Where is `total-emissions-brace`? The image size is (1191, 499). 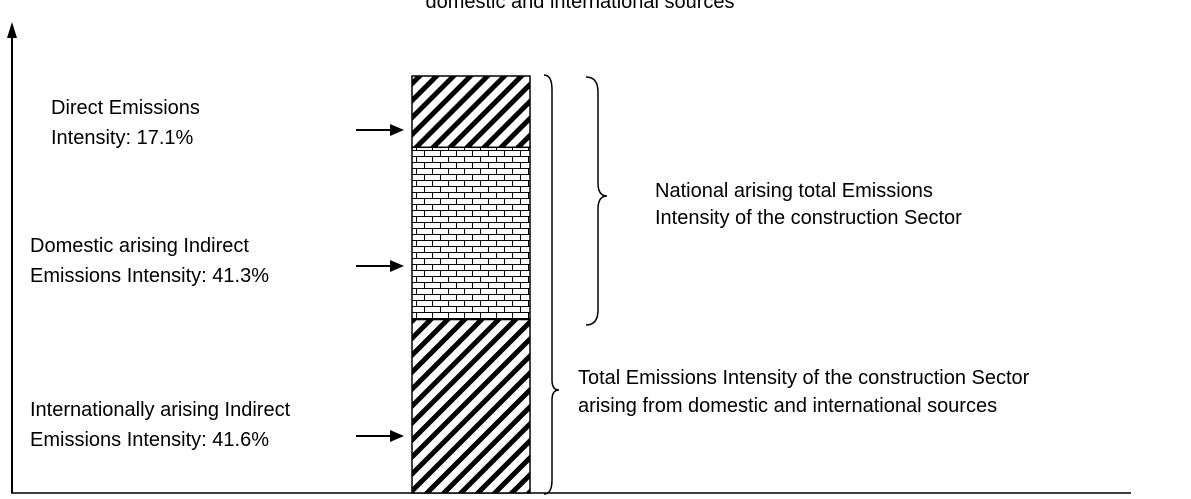
total-emissions-brace is located at coordinates (551, 284).